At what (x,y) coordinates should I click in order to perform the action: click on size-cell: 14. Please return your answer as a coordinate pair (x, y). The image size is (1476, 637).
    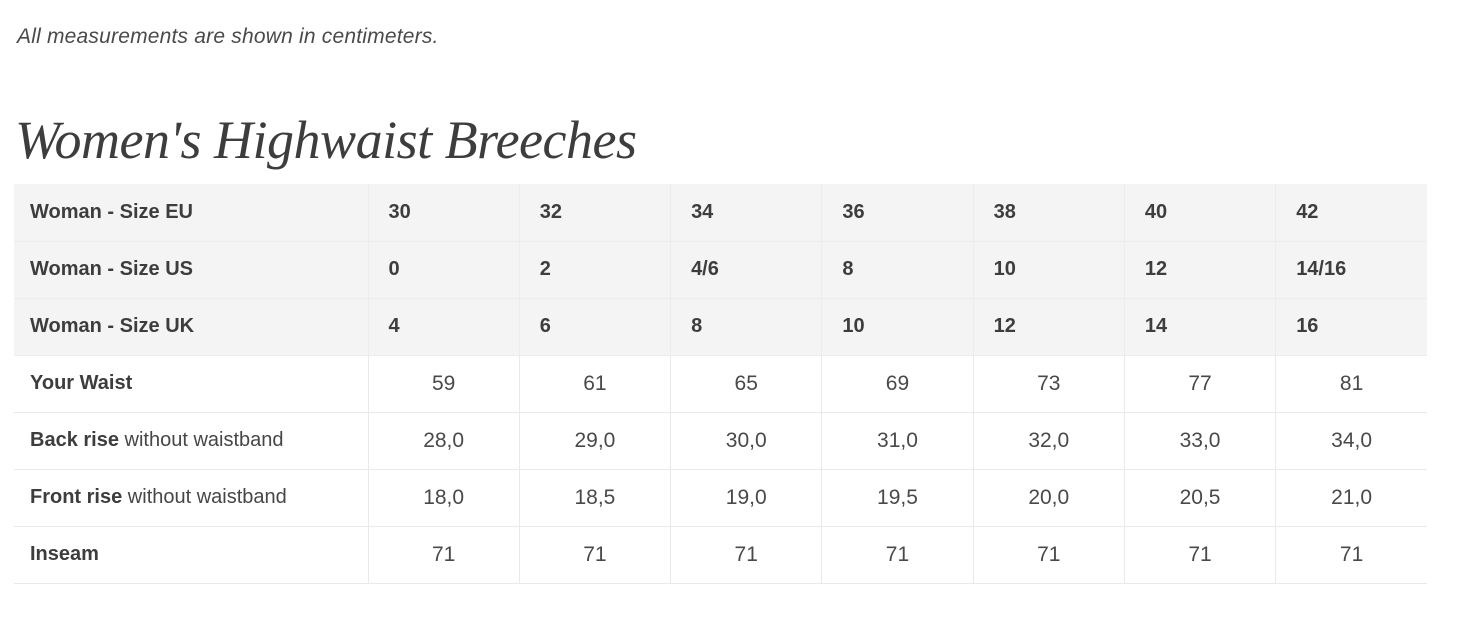
    Looking at the image, I should click on (1199, 327).